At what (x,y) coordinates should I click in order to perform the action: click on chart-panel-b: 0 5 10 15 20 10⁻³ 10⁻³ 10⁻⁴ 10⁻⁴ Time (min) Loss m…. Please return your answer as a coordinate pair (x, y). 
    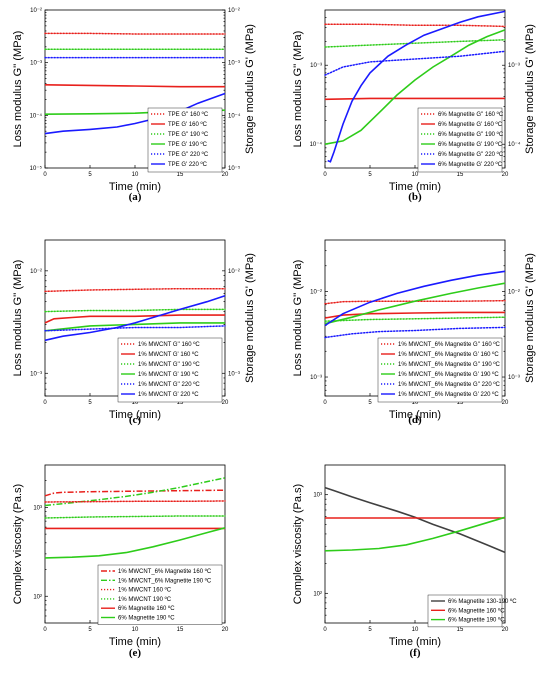
    Looking at the image, I should click on (414, 106).